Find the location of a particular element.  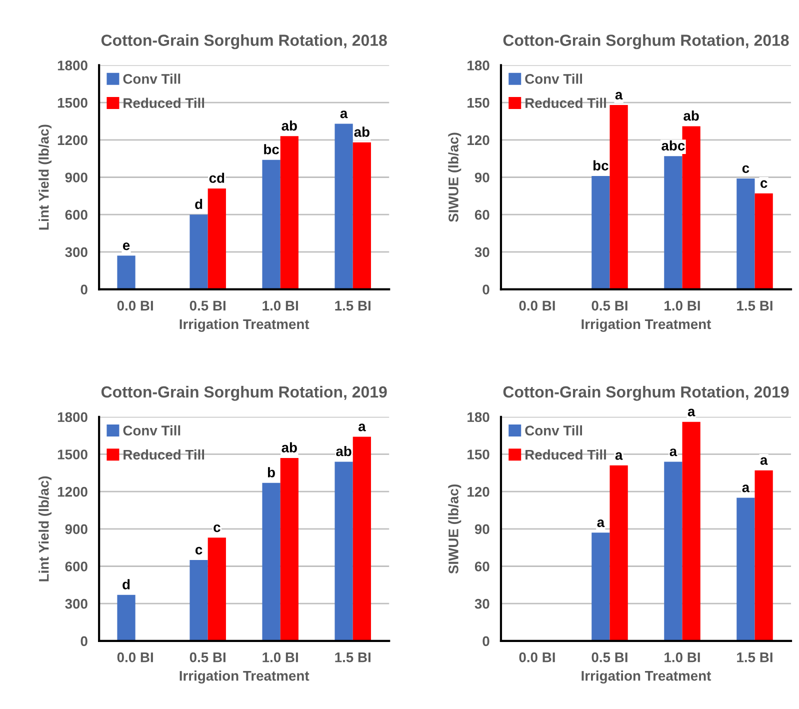

y-axis-title: SIWUE (lb/ac) is located at coordinates (455, 529).